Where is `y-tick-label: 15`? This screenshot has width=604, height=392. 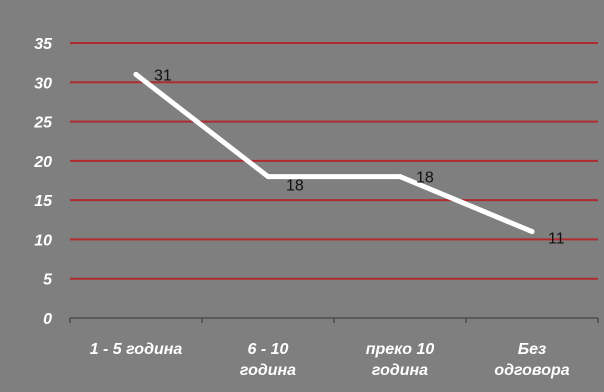
y-tick-label: 15 is located at coordinates (43, 201).